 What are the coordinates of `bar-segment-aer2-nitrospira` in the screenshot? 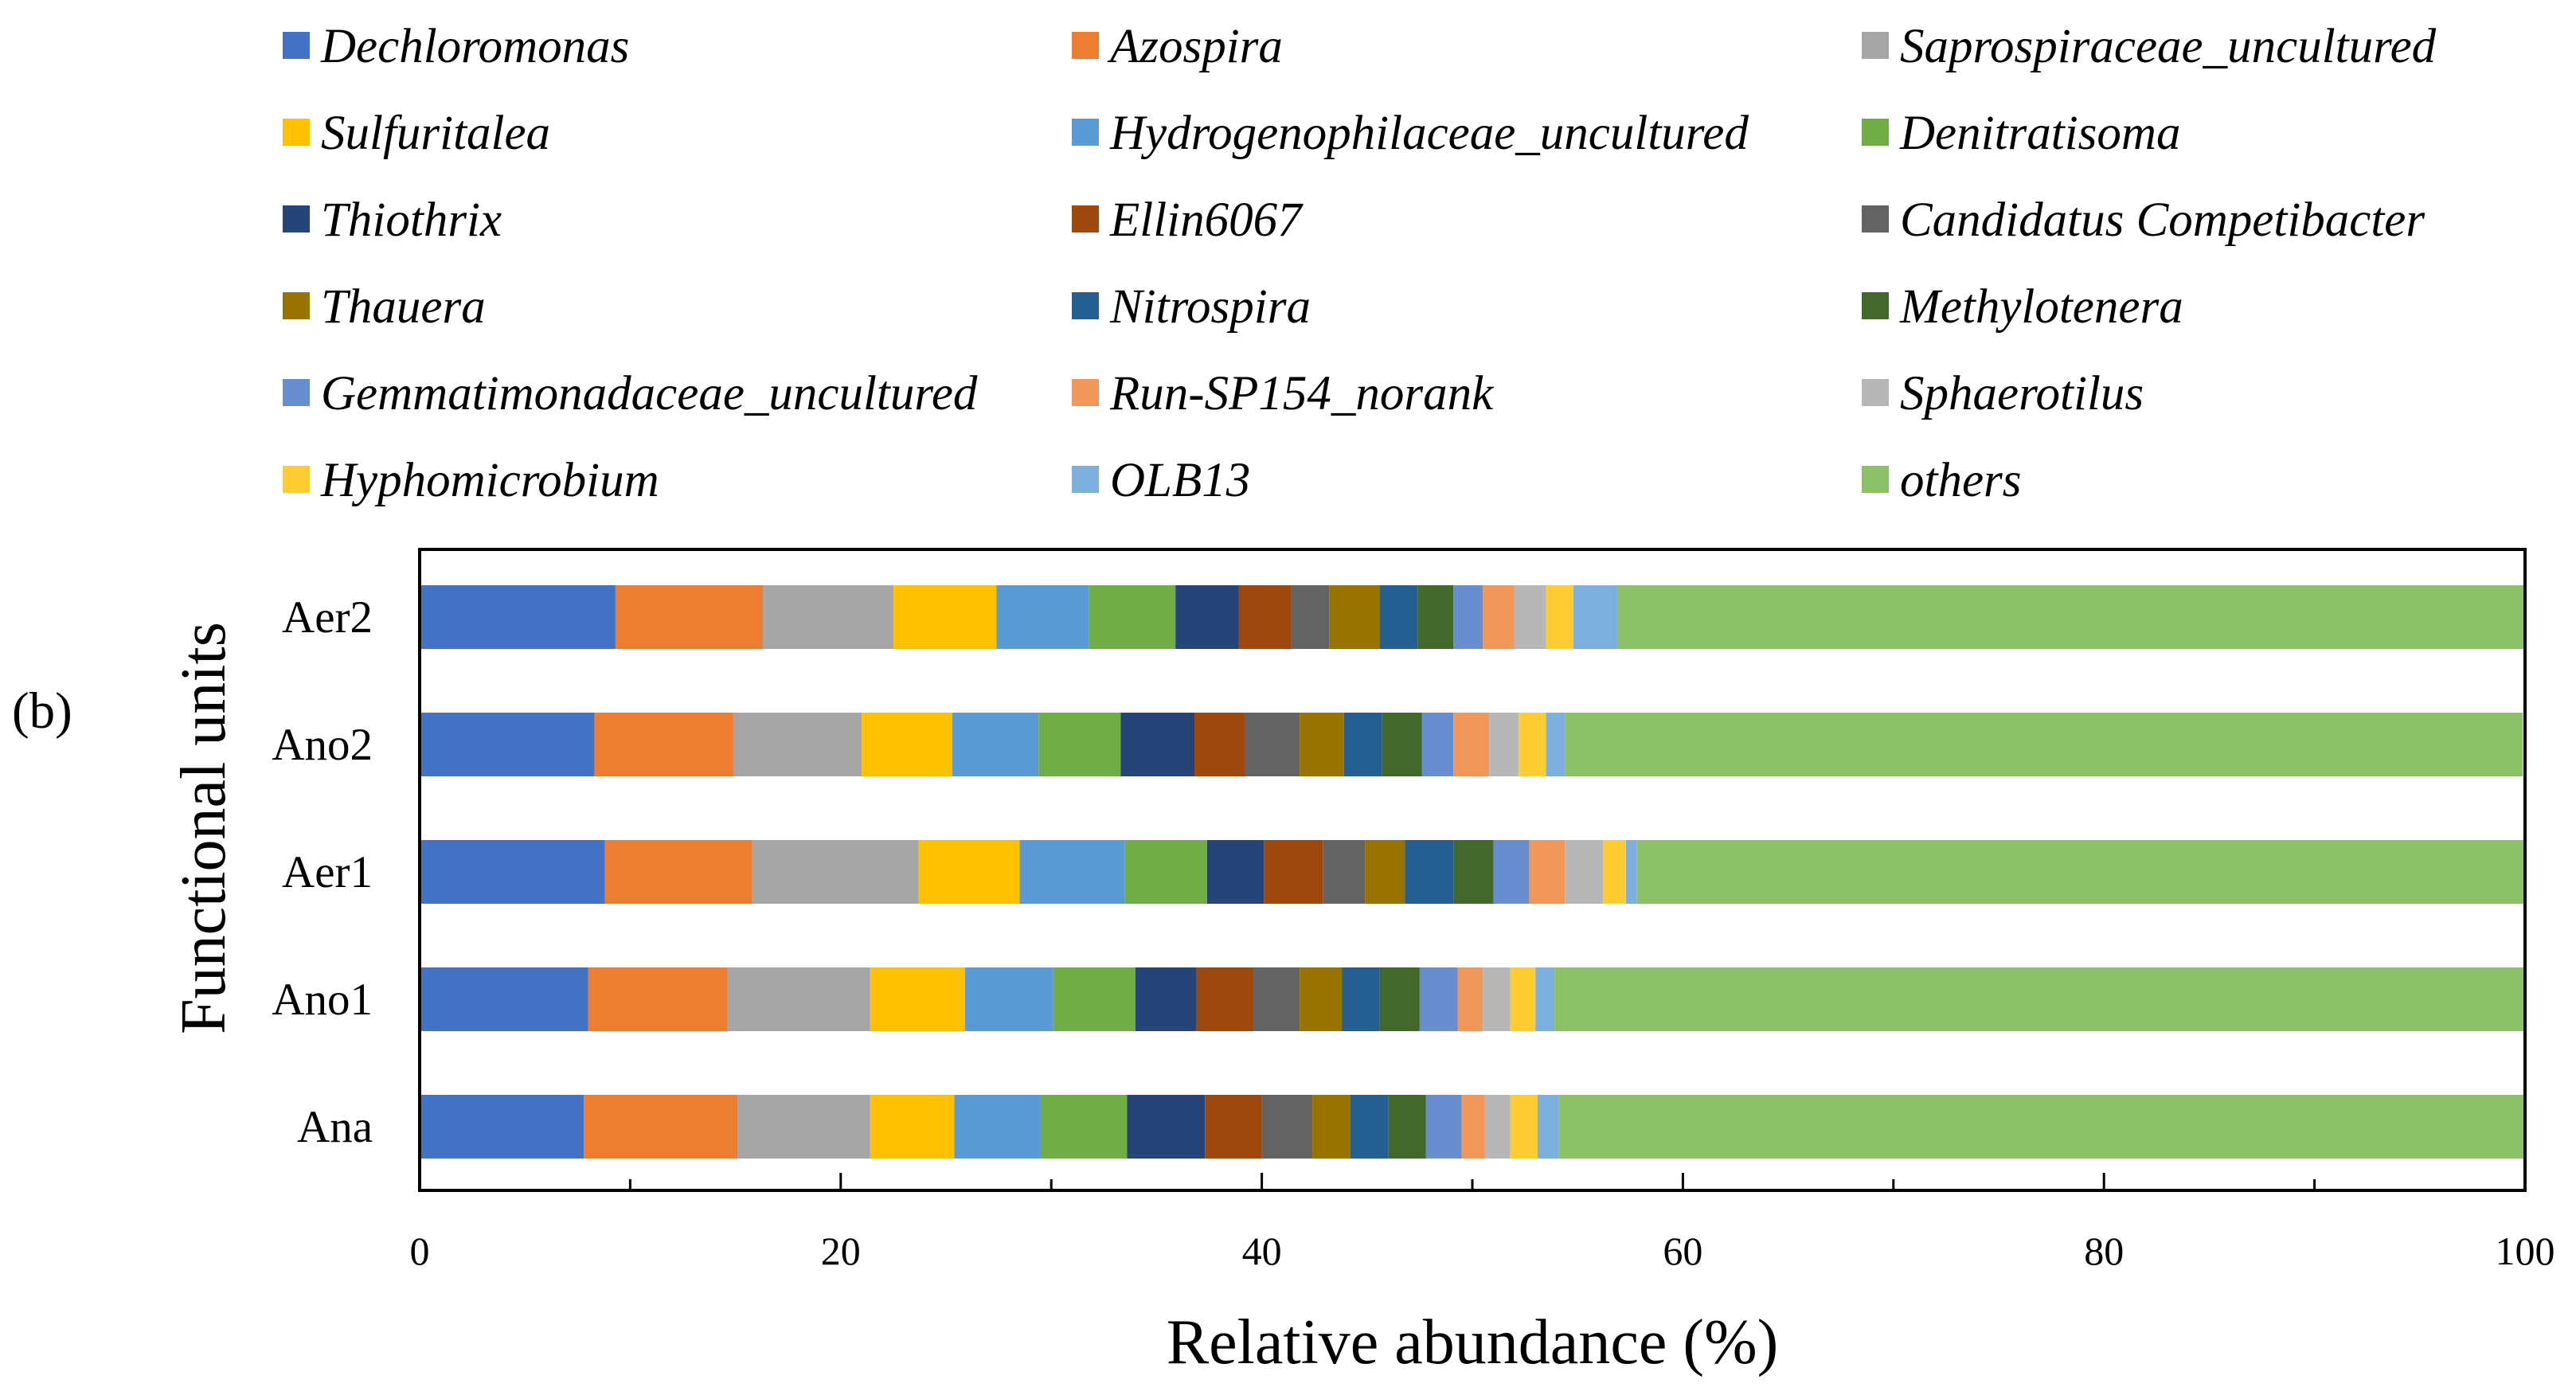 It's located at (1399, 617).